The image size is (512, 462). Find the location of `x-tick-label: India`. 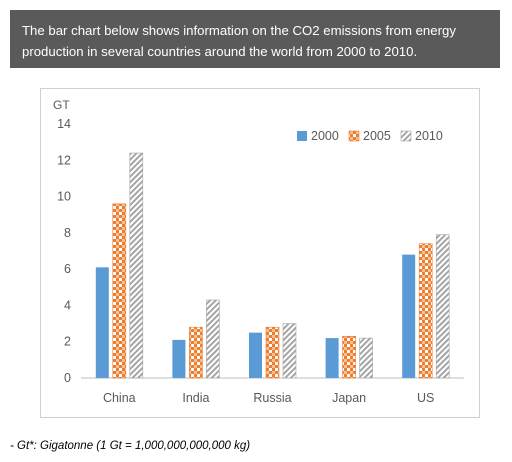

x-tick-label: India is located at coordinates (195, 398).